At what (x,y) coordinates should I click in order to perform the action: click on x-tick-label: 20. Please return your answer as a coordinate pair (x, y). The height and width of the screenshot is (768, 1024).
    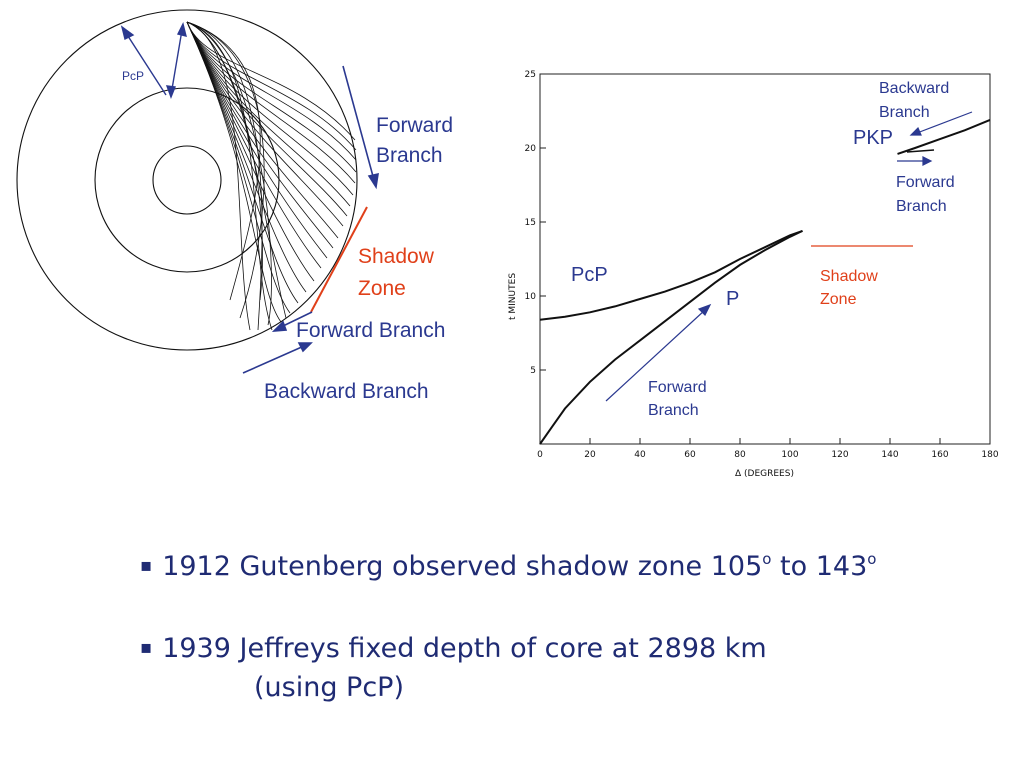
    Looking at the image, I should click on (590, 455).